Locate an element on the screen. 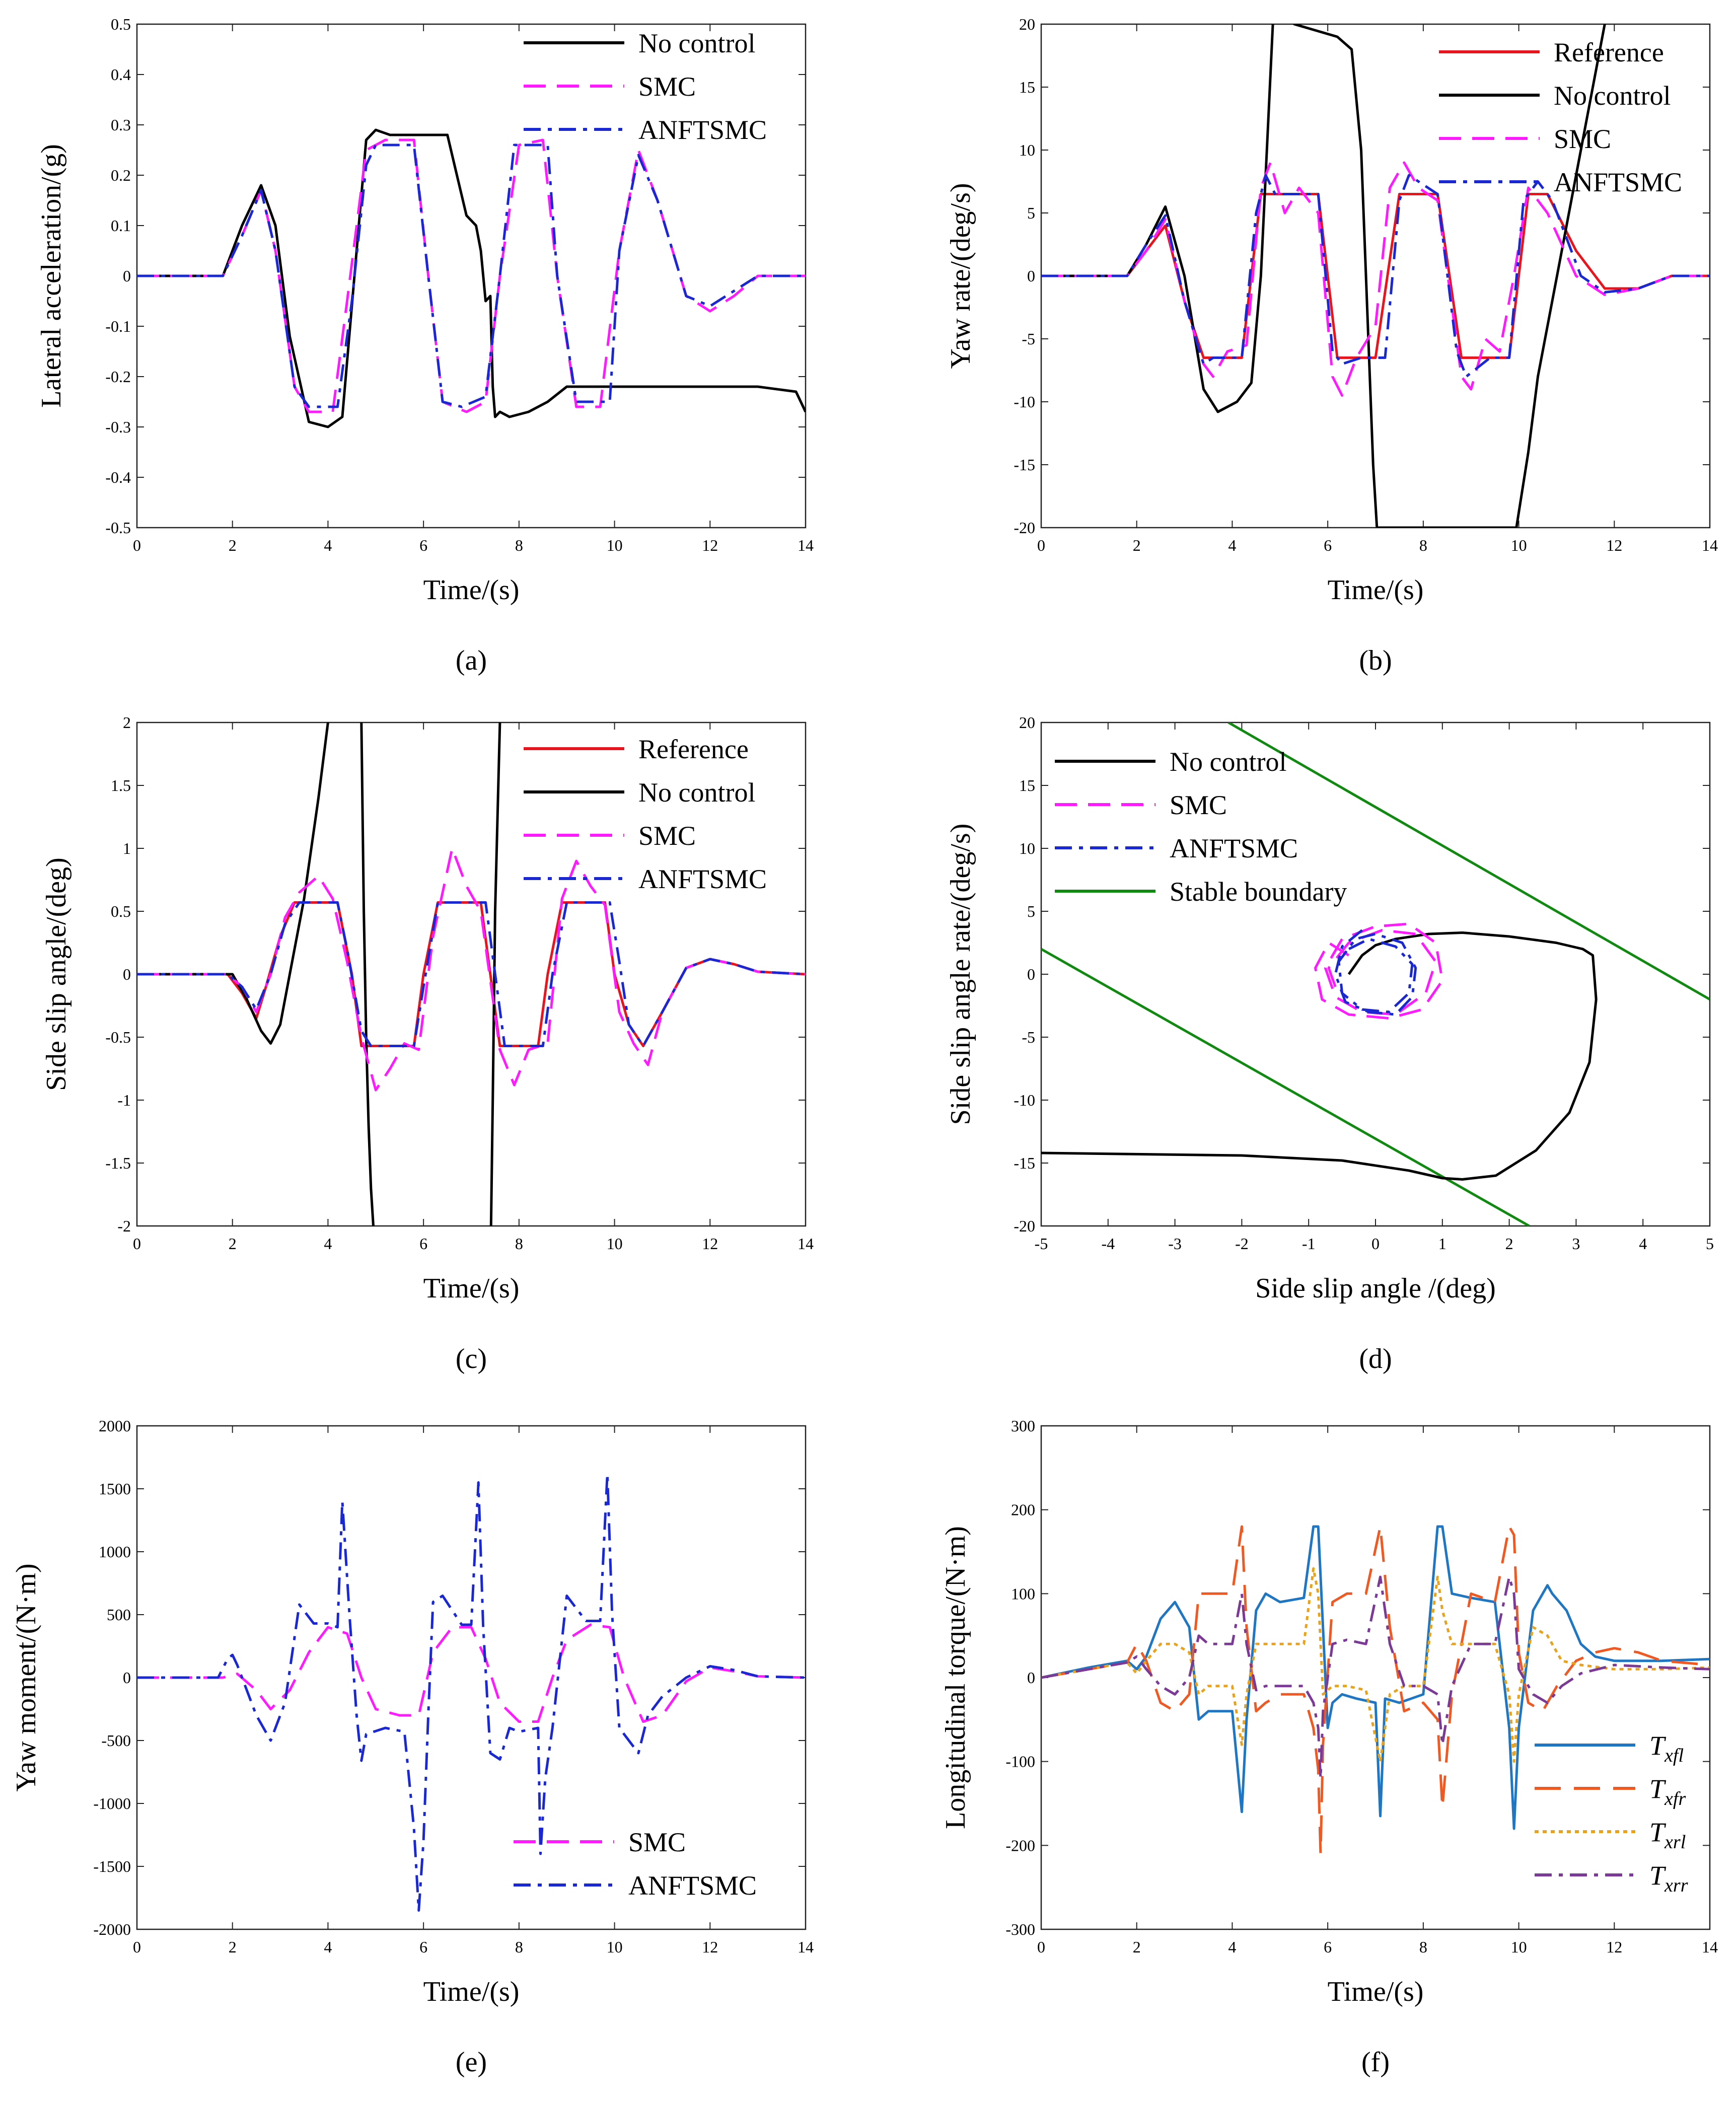 This screenshot has width=1736, height=2101. y-tick-label: 0.3 is located at coordinates (121, 125).